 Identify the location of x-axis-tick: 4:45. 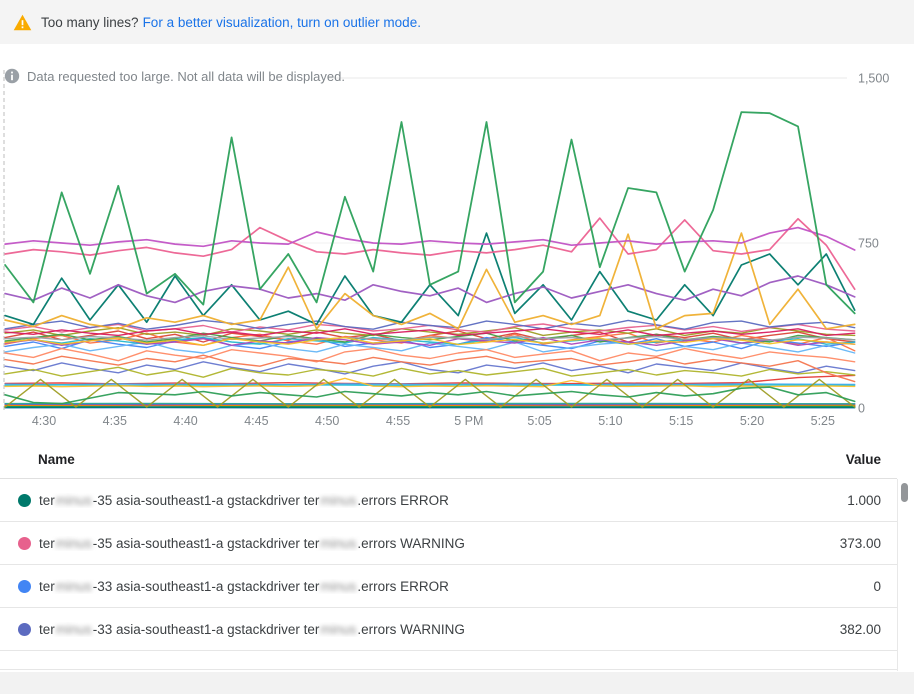
(256, 421).